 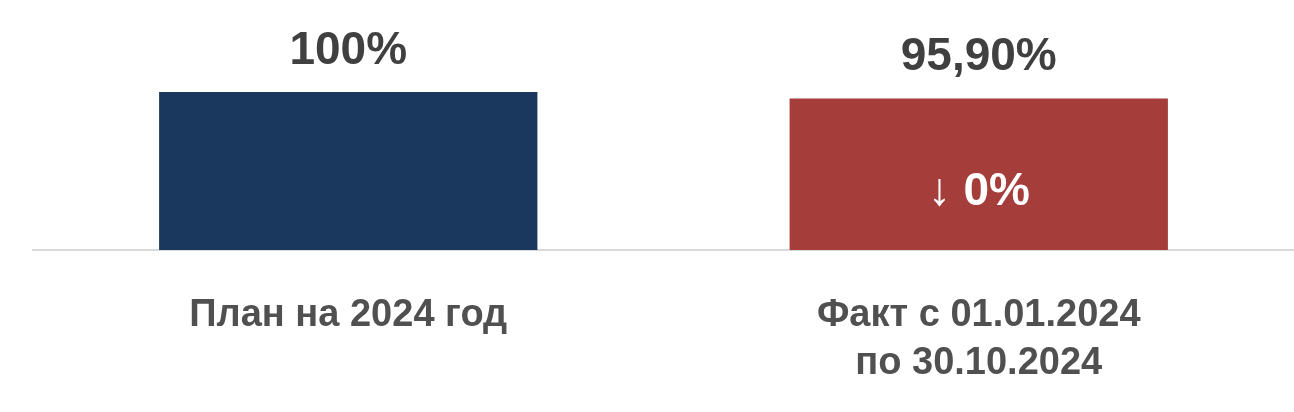 I want to click on data-label: 100%, so click(x=348, y=47).